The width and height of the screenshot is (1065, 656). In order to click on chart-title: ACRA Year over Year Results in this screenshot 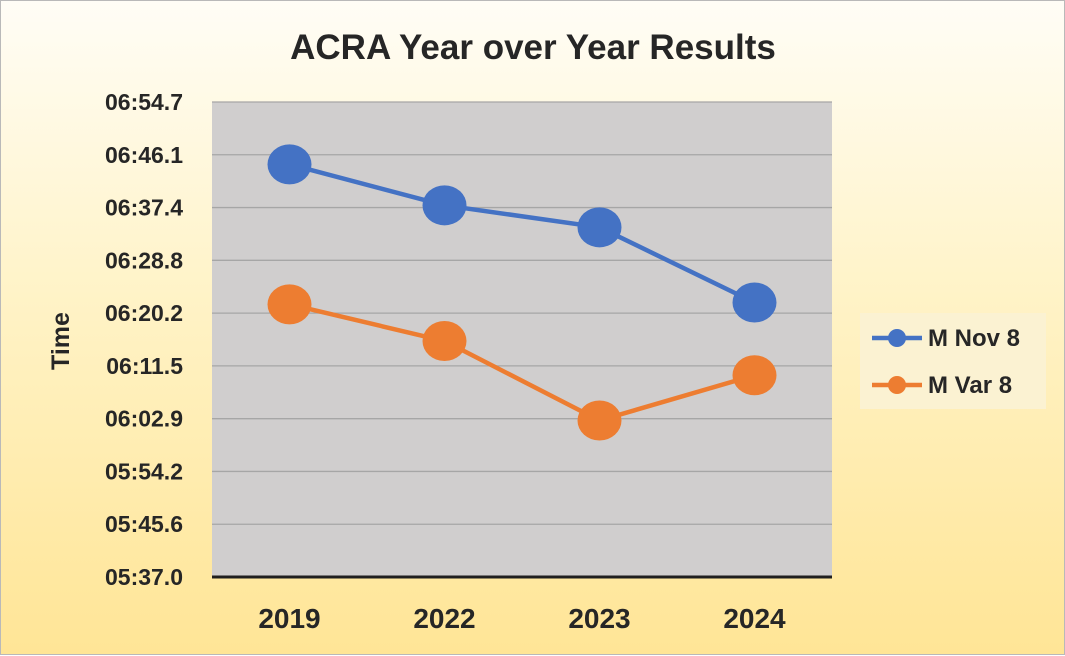, I will do `click(533, 47)`.